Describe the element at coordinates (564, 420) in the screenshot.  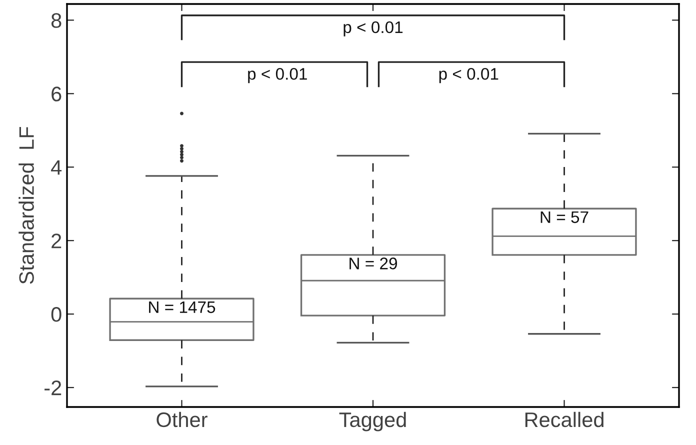
I see `x-tick-label: Recalled` at that location.